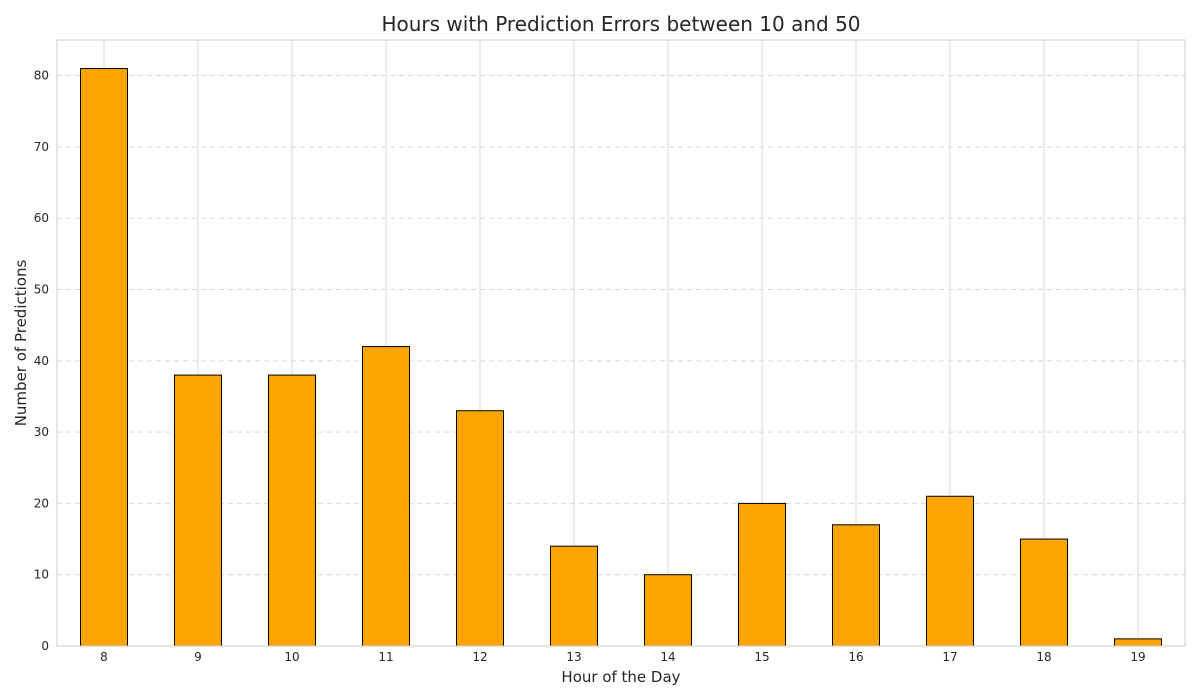 The image size is (1200, 700). What do you see at coordinates (1137, 657) in the screenshot?
I see `x-tick-label: 19` at bounding box center [1137, 657].